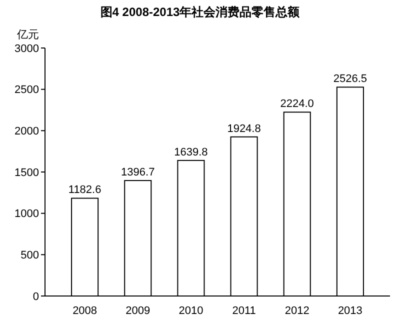 The width and height of the screenshot is (400, 333). I want to click on x-tick-label: 2011, so click(244, 311).